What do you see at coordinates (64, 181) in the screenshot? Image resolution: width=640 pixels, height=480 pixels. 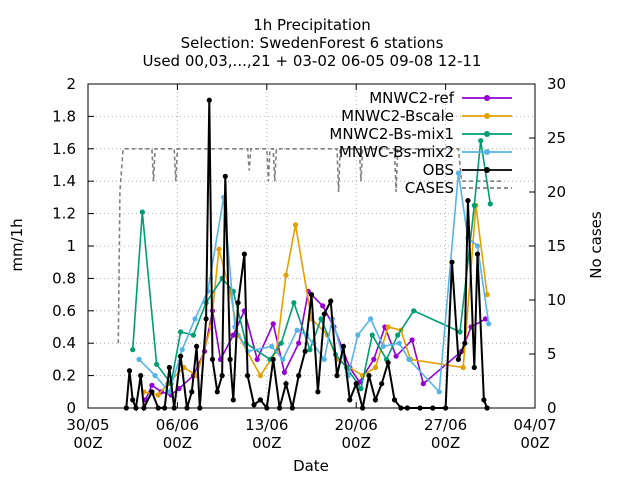 I see `y-tick-label: 1.4` at bounding box center [64, 181].